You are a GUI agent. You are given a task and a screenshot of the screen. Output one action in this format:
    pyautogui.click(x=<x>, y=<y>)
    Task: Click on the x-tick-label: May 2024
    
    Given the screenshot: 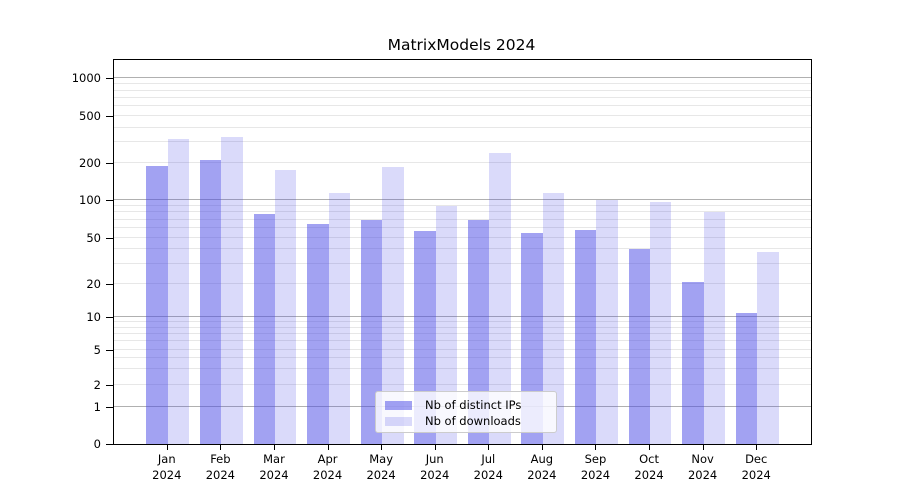 What is the action you would take?
    pyautogui.click(x=381, y=467)
    